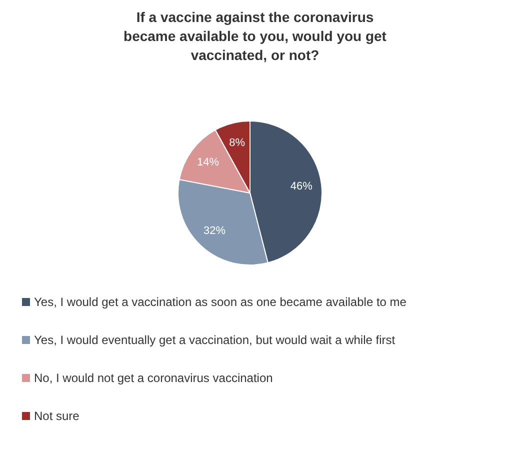  I want to click on legend-label: Yes, I would eventually get a vaccination, but would wait a while first, so click(215, 340).